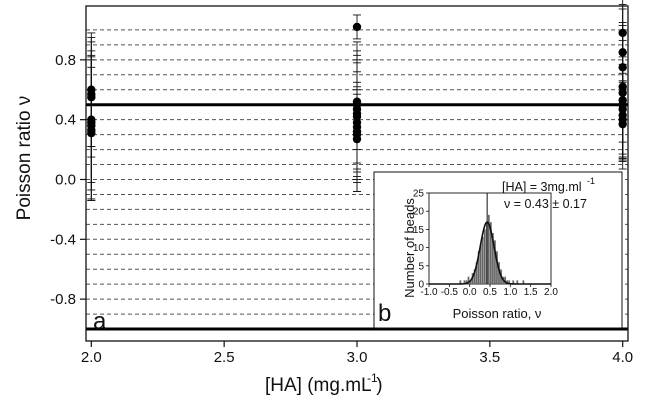 The width and height of the screenshot is (647, 402). What do you see at coordinates (324, 385) in the screenshot?
I see `x-axis-title: [HA] (mg.mL )` at bounding box center [324, 385].